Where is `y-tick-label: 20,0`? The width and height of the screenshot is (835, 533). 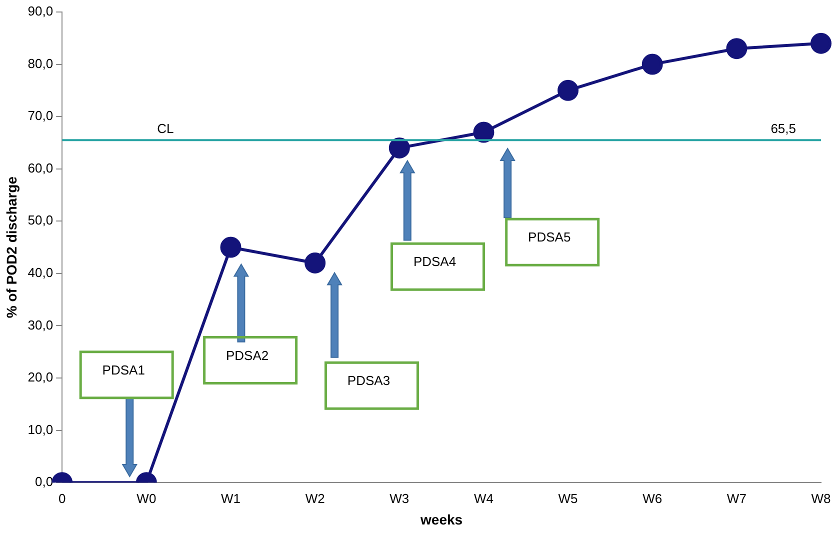
y-tick-label: 20,0 is located at coordinates (41, 377).